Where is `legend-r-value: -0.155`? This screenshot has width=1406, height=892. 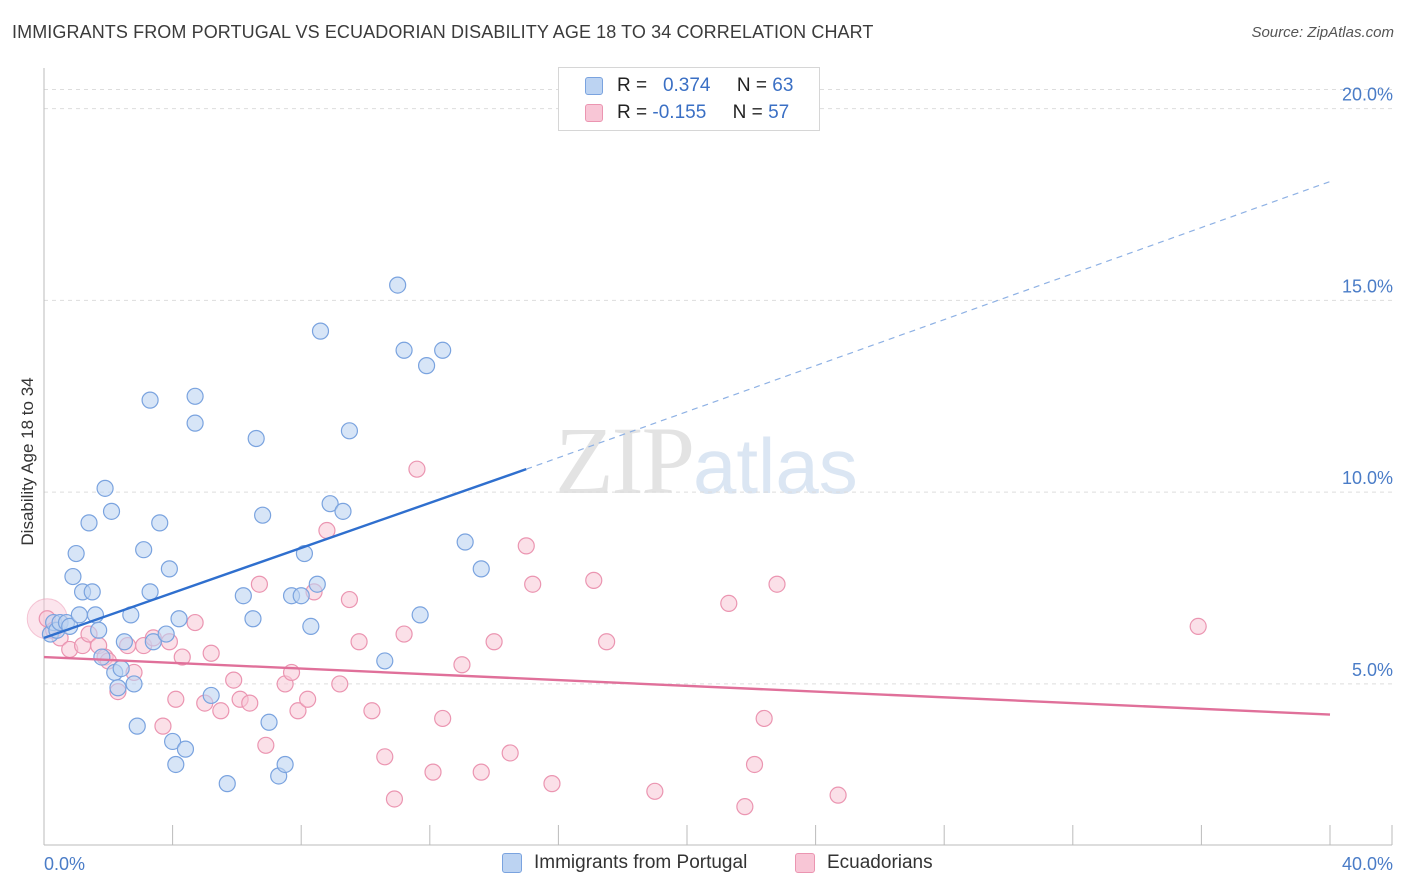 legend-r-value: -0.155 is located at coordinates (679, 112).